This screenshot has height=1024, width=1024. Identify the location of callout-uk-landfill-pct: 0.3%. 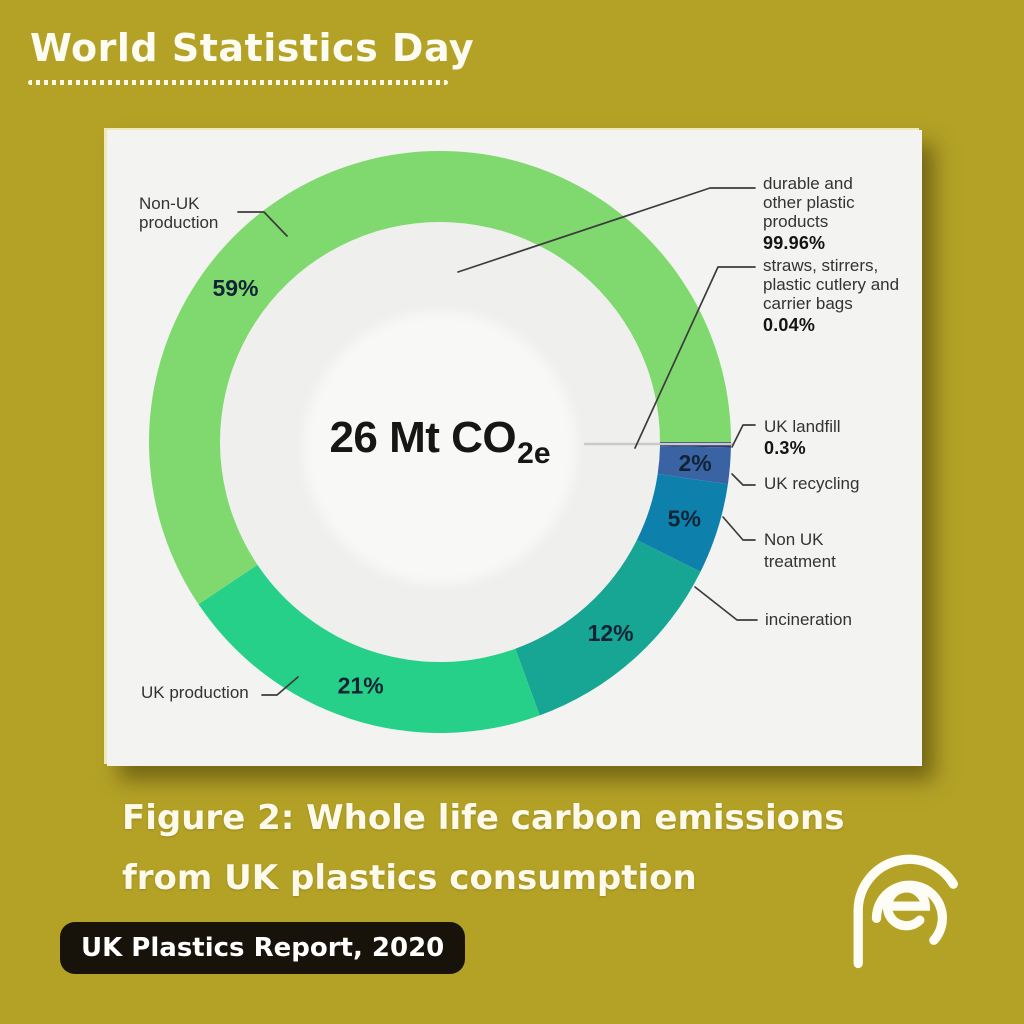
(785, 448).